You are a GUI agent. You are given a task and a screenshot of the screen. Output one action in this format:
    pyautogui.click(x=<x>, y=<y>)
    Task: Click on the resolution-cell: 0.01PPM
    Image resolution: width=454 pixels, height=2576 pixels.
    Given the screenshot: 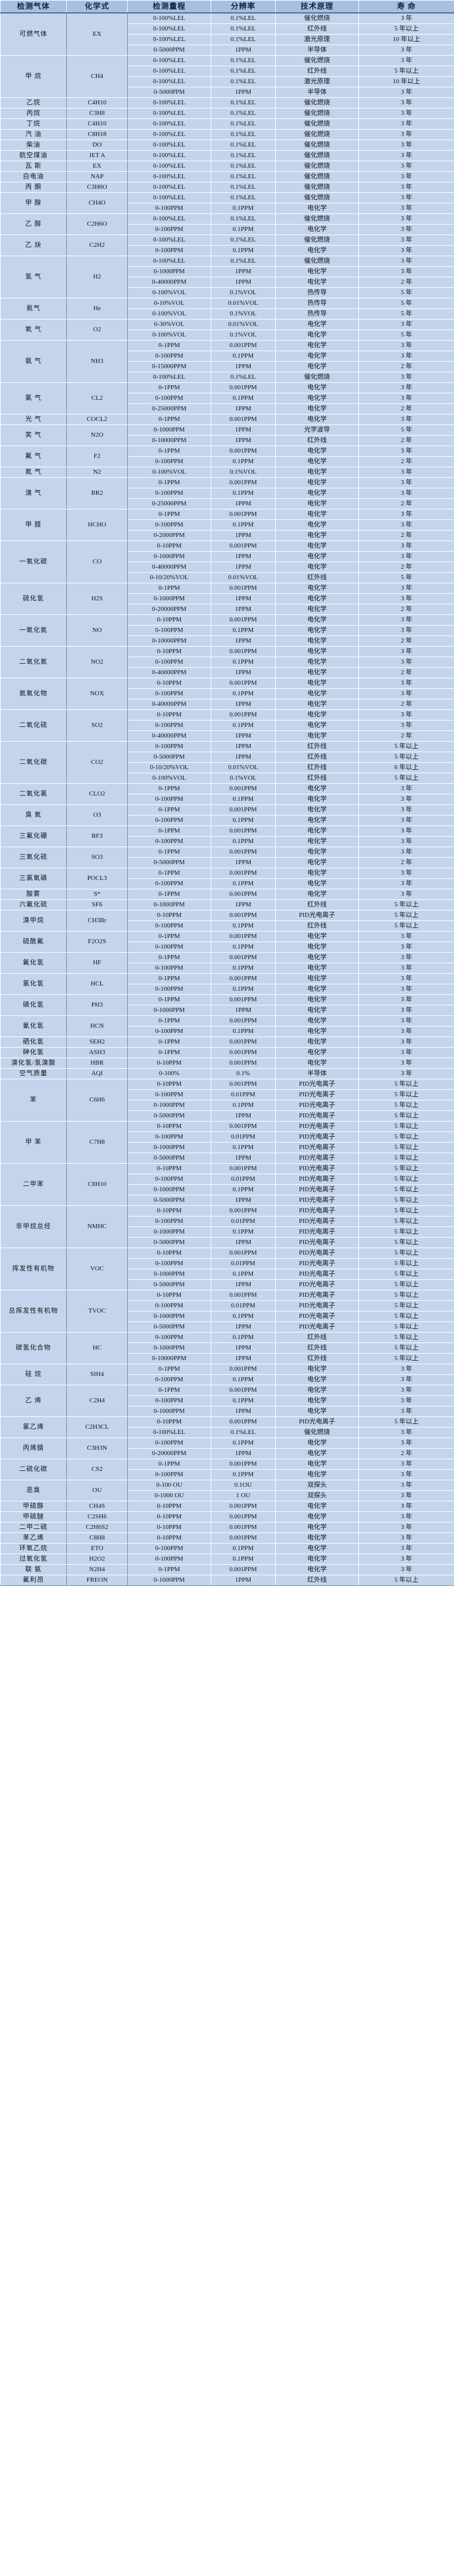 What is the action you would take?
    pyautogui.click(x=243, y=1222)
    